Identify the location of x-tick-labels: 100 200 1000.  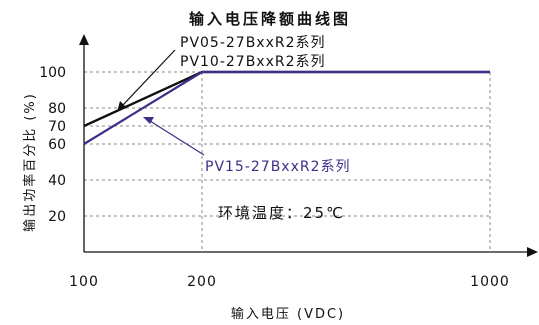
(289, 282).